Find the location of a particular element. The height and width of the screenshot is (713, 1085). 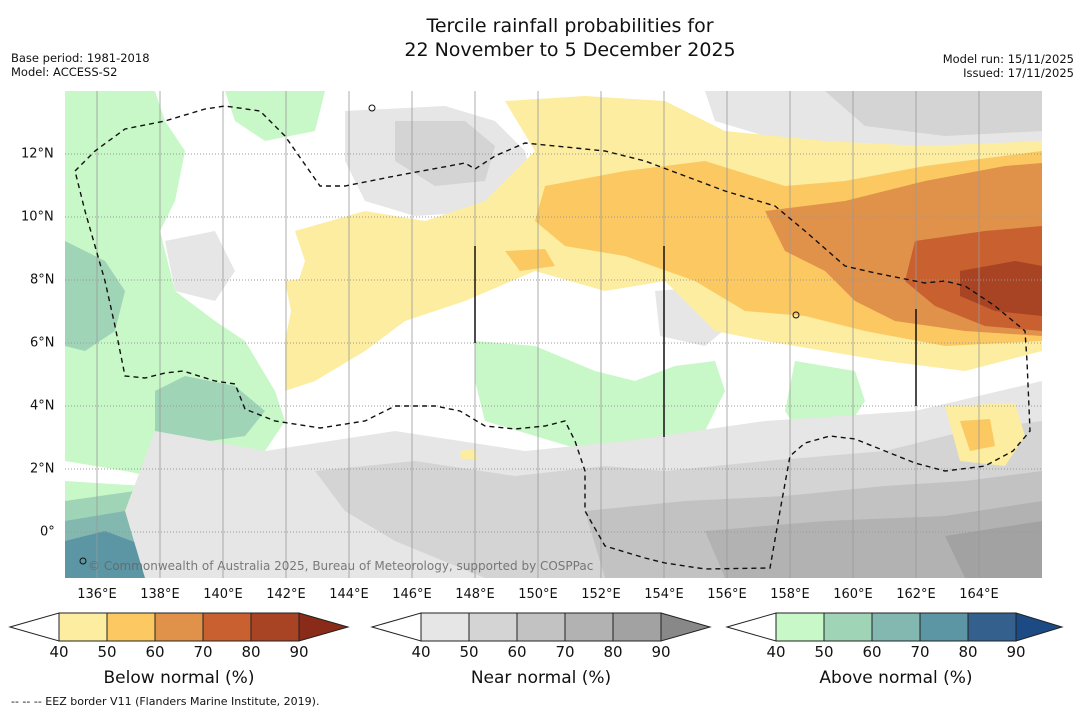

meta-left: Base period: 1981-2018 Model: ACCESS-S2 is located at coordinates (80, 65).